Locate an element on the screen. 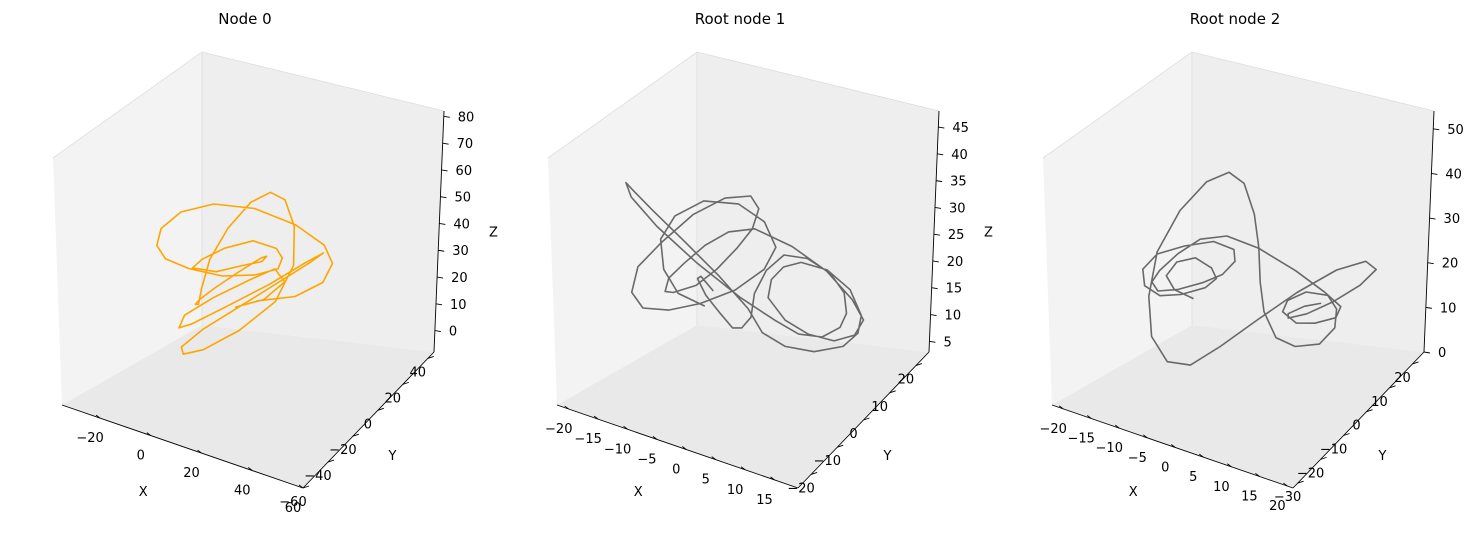 The height and width of the screenshot is (533, 1479). x-tick-label: 5 is located at coordinates (706, 480).